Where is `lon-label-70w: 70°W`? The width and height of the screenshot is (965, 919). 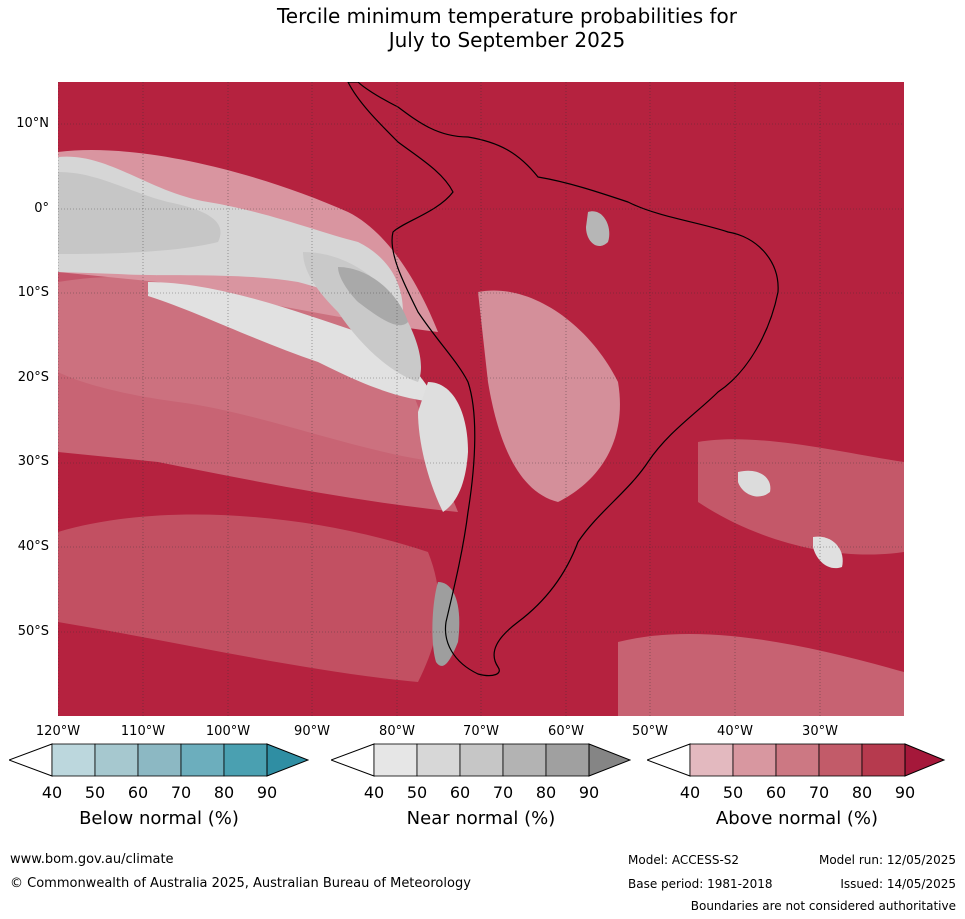
lon-label-70w: 70°W is located at coordinates (481, 731).